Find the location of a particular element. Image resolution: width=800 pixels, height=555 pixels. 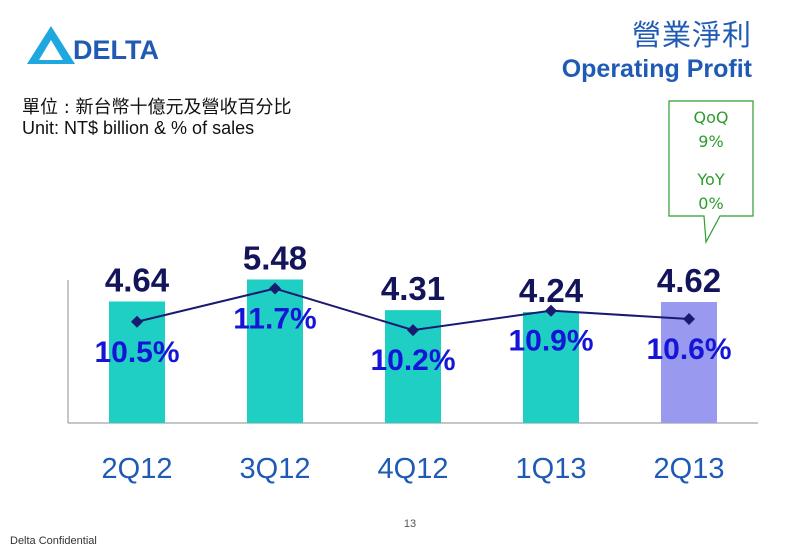

value-label-4Q12: 4.31 is located at coordinates (413, 288).